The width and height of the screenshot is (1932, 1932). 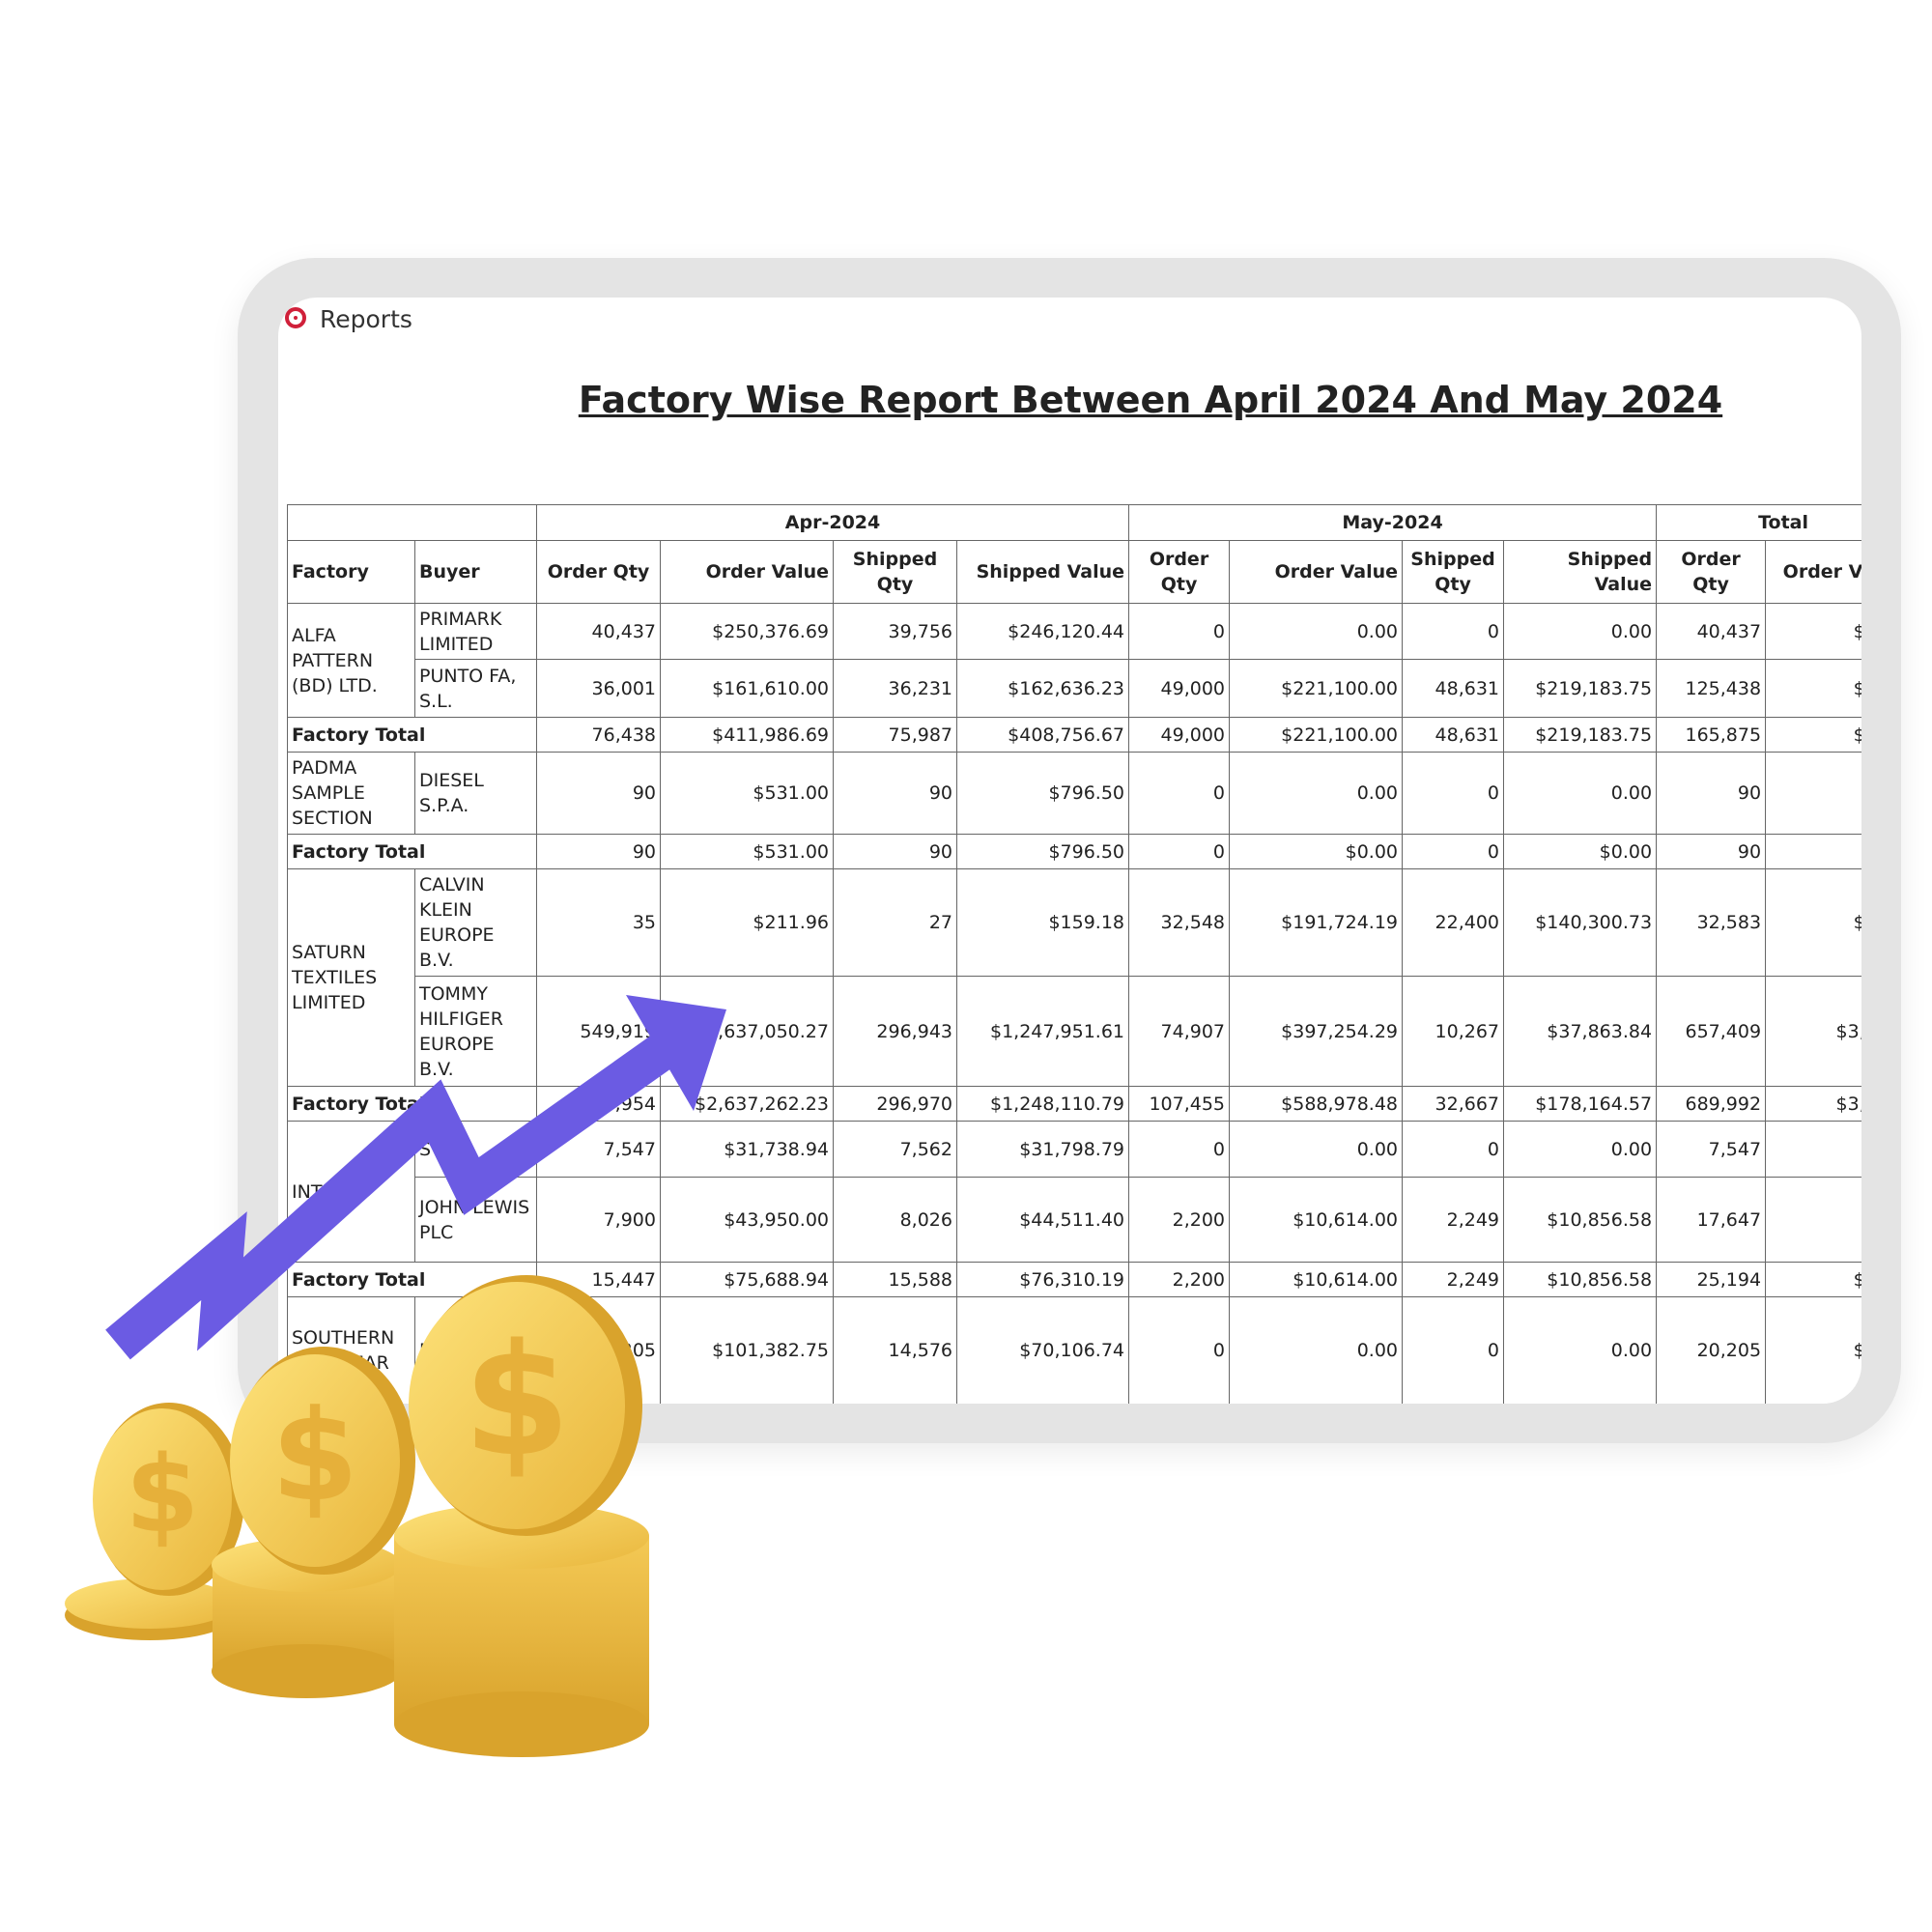 What do you see at coordinates (1711, 1031) in the screenshot?
I see `cell: 657,409` at bounding box center [1711, 1031].